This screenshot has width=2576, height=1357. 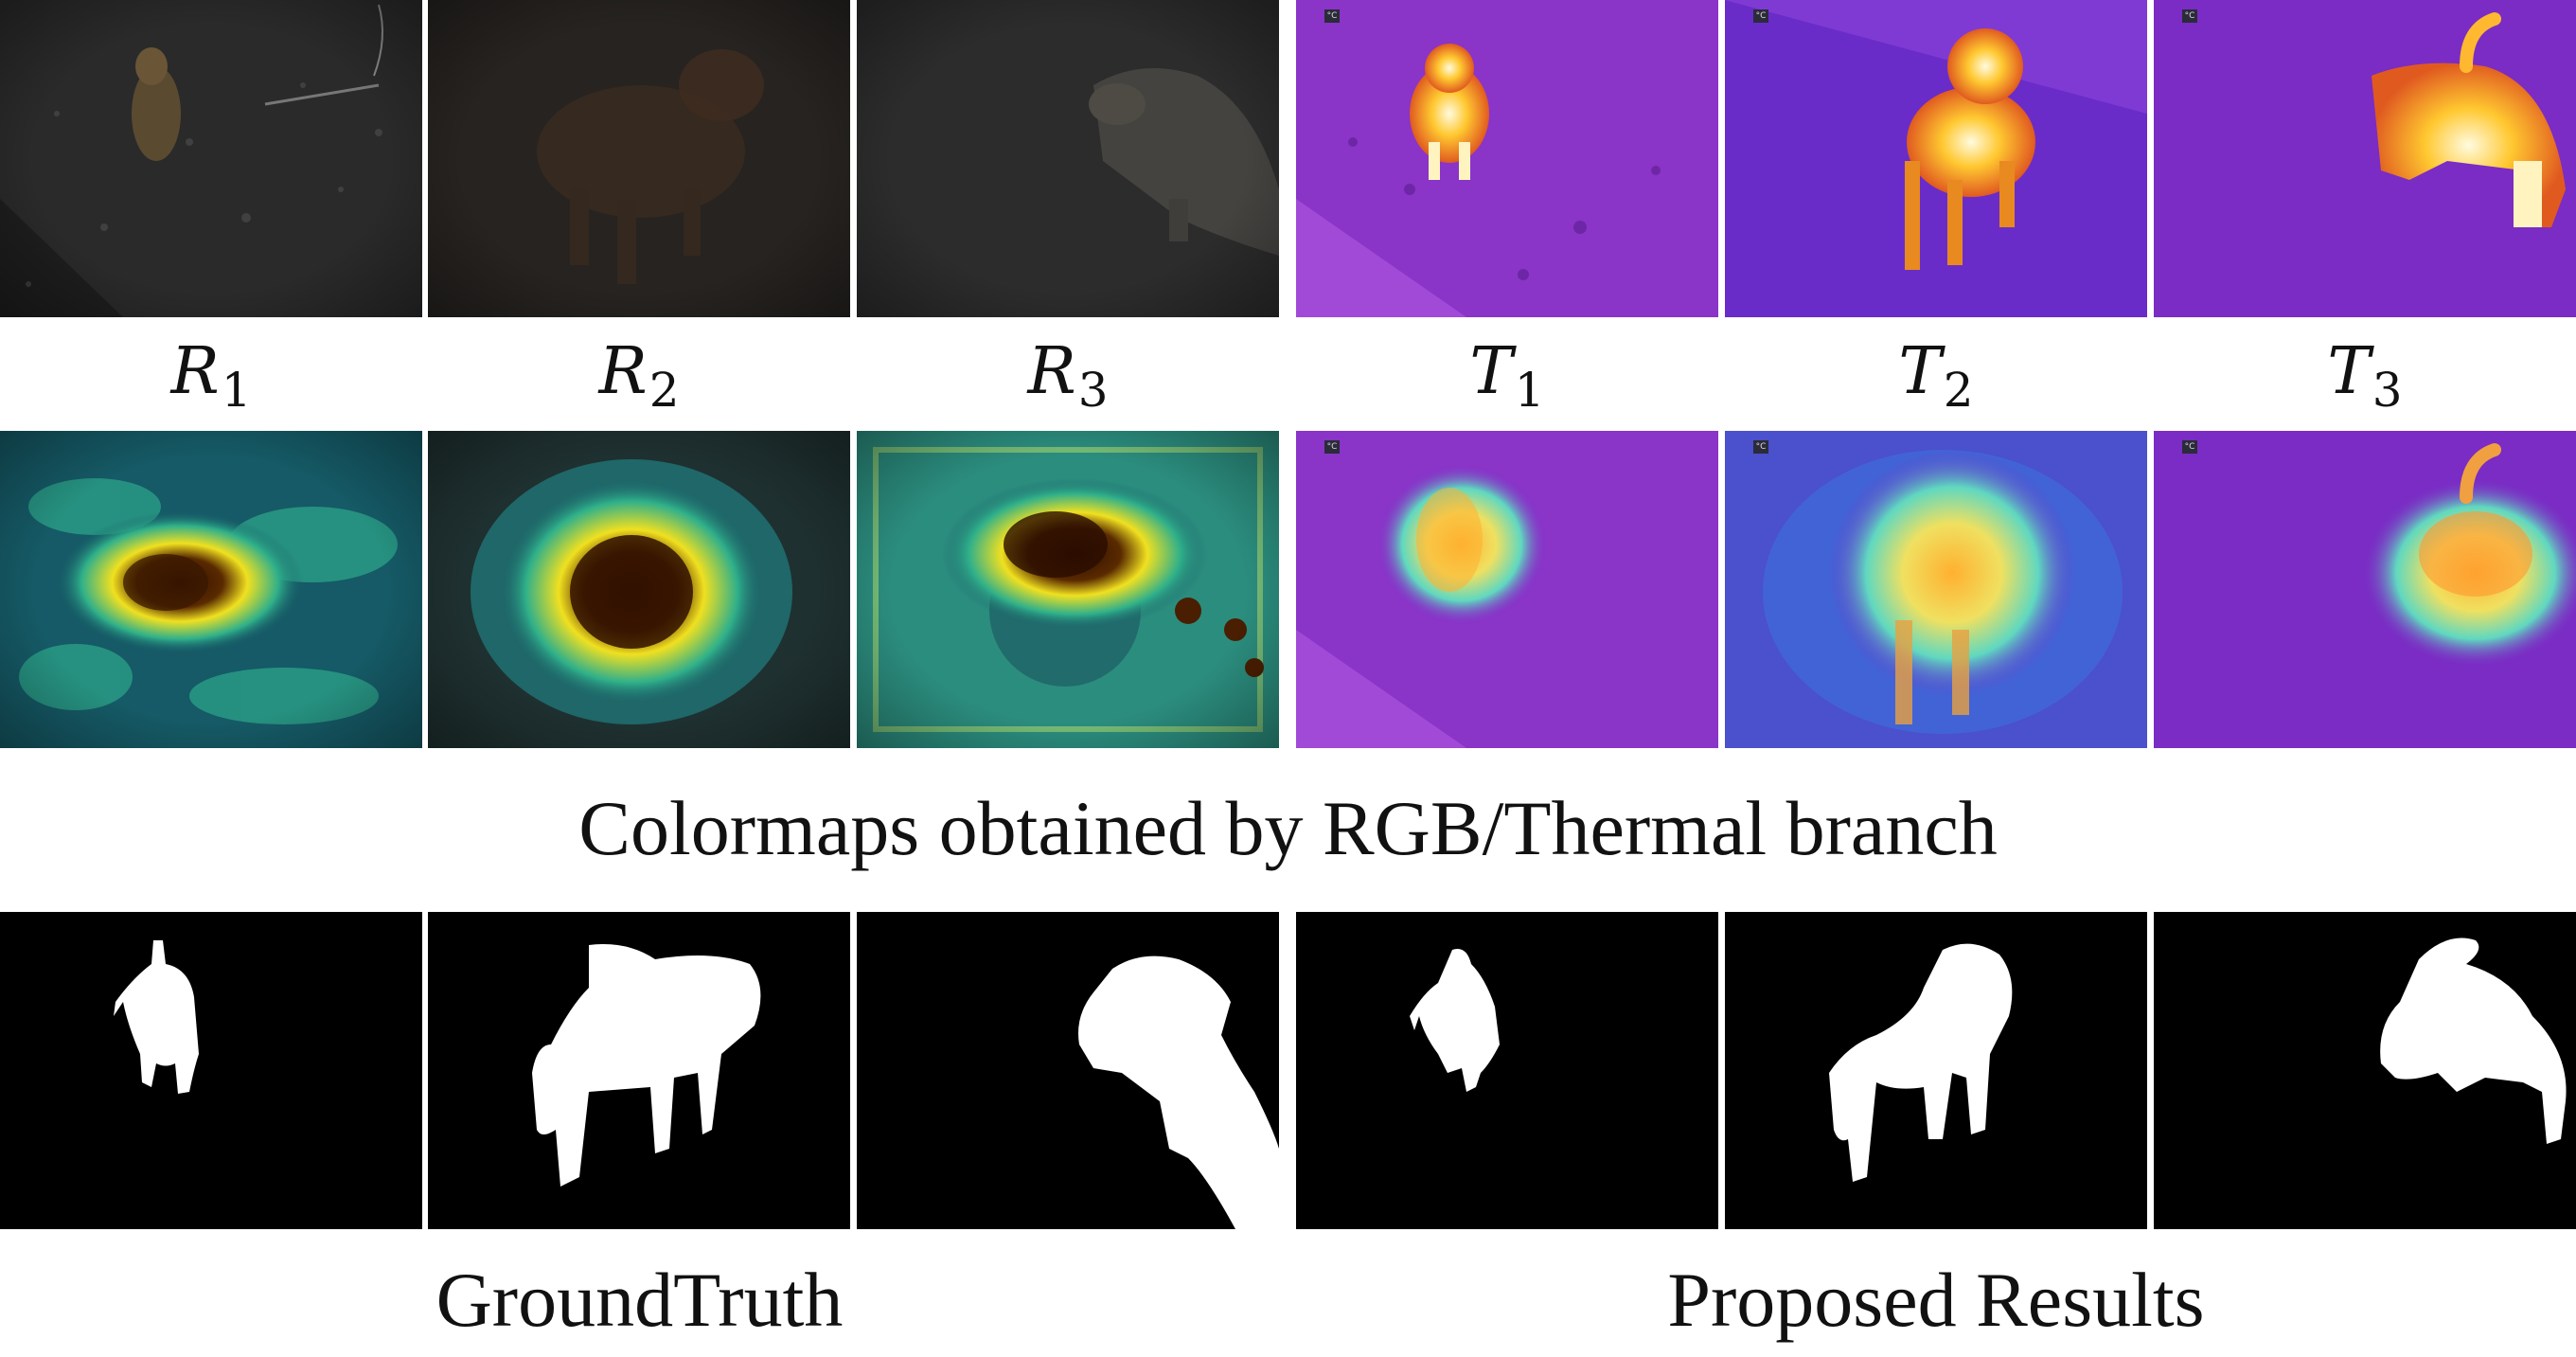 What do you see at coordinates (1936, 590) in the screenshot?
I see `thermal-colormap-2: °C` at bounding box center [1936, 590].